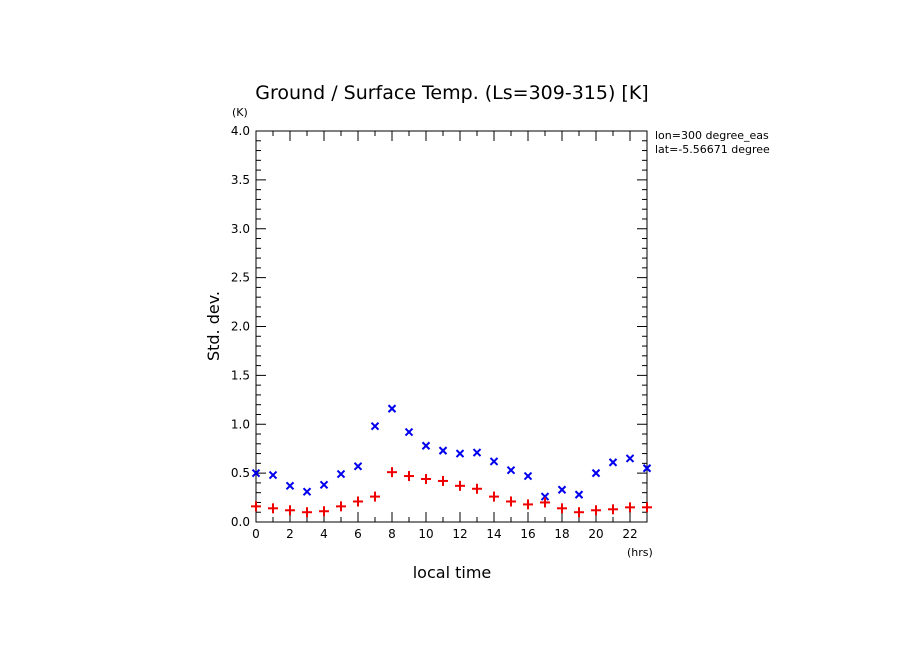  I want to click on x-unit-label: (hrs), so click(640, 552).